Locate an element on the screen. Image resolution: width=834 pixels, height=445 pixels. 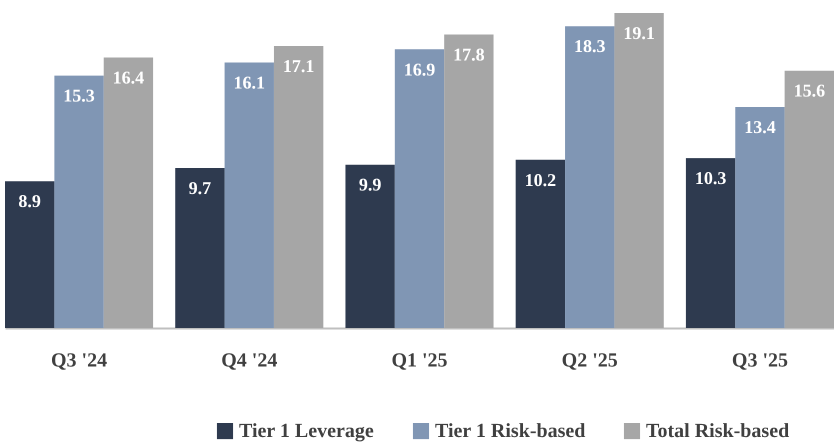
data-label: 13.4 is located at coordinates (760, 127).